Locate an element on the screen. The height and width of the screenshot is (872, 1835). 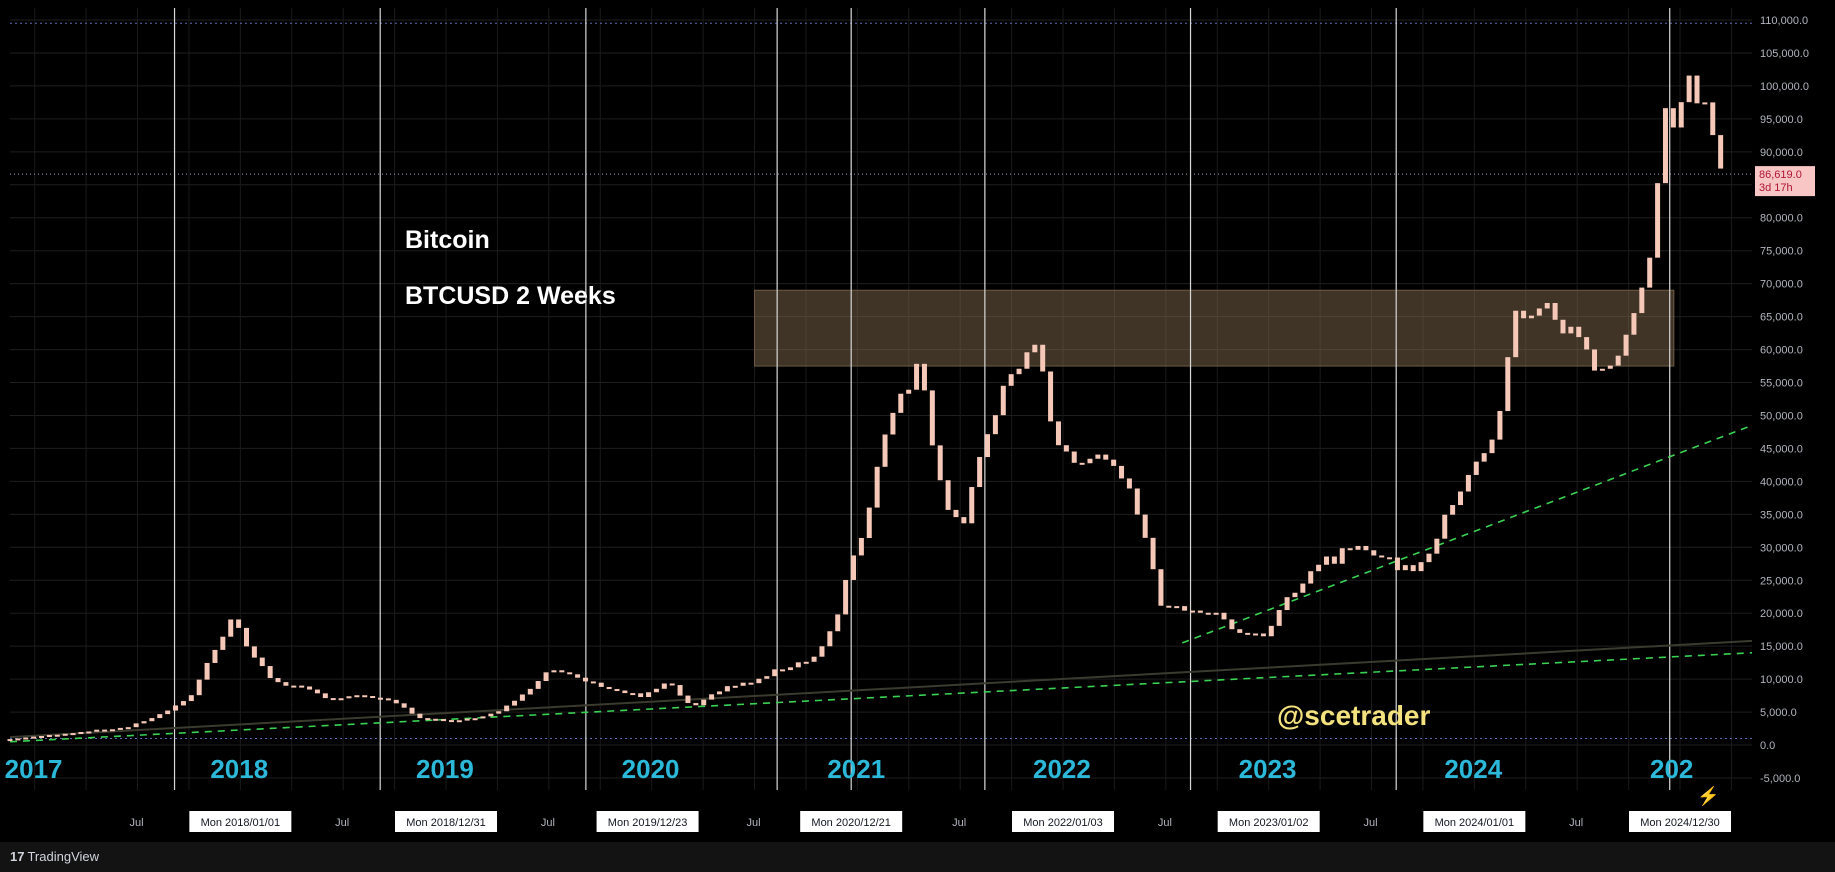
resistance-zone is located at coordinates (1214, 328).